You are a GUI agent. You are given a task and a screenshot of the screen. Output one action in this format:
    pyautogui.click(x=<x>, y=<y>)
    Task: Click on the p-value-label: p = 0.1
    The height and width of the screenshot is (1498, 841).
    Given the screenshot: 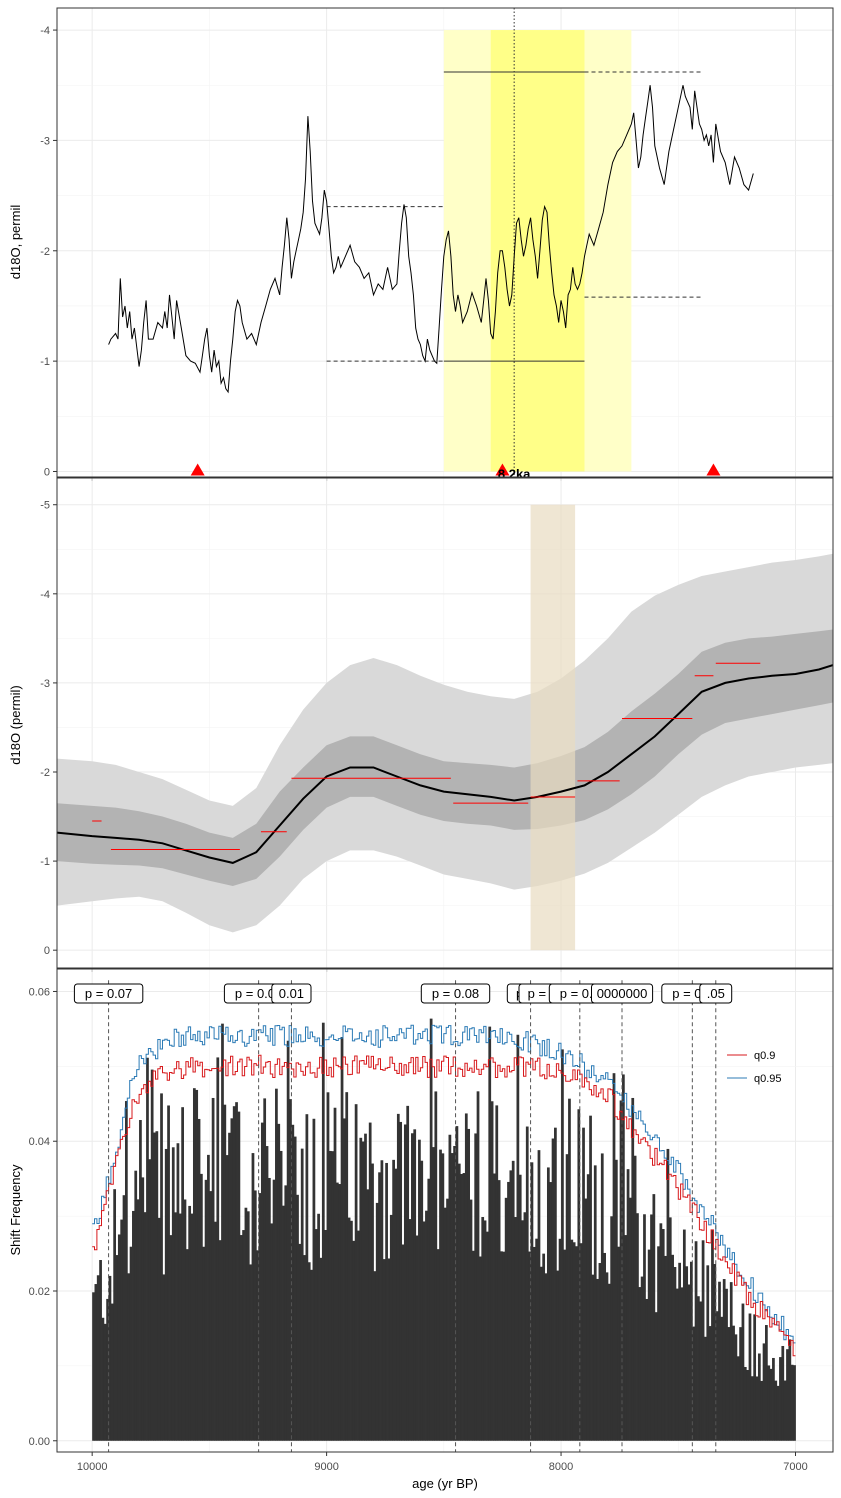 What is the action you would take?
    pyautogui.click(x=580, y=993)
    